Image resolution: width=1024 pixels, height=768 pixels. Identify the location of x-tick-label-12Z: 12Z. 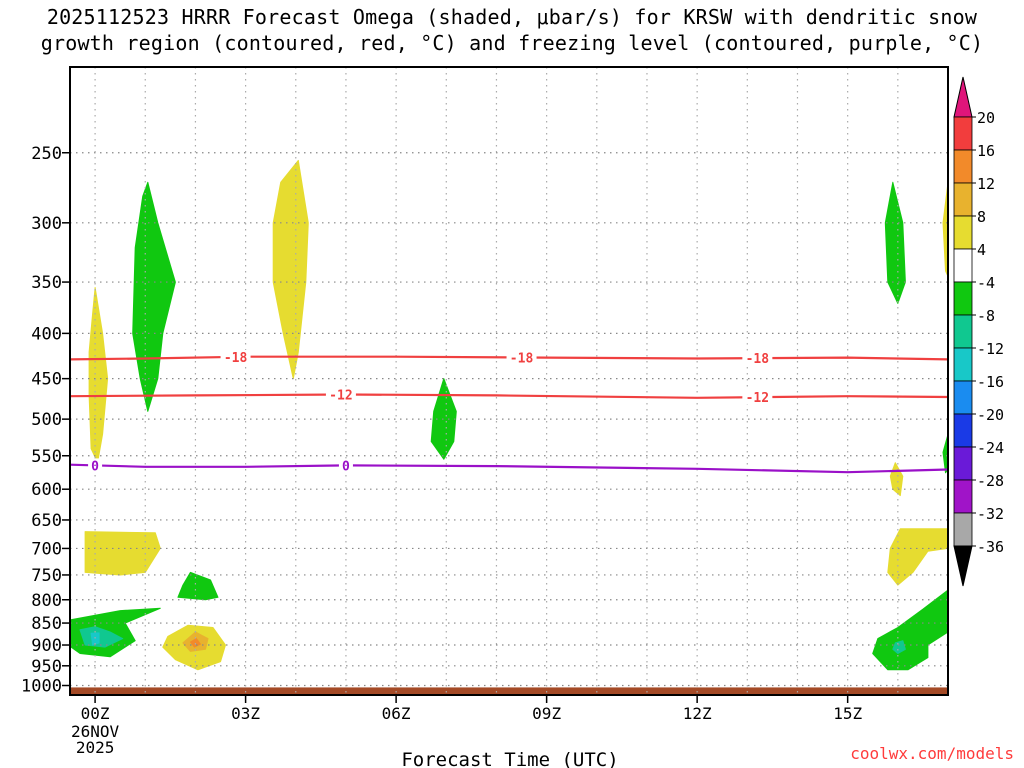
(697, 713).